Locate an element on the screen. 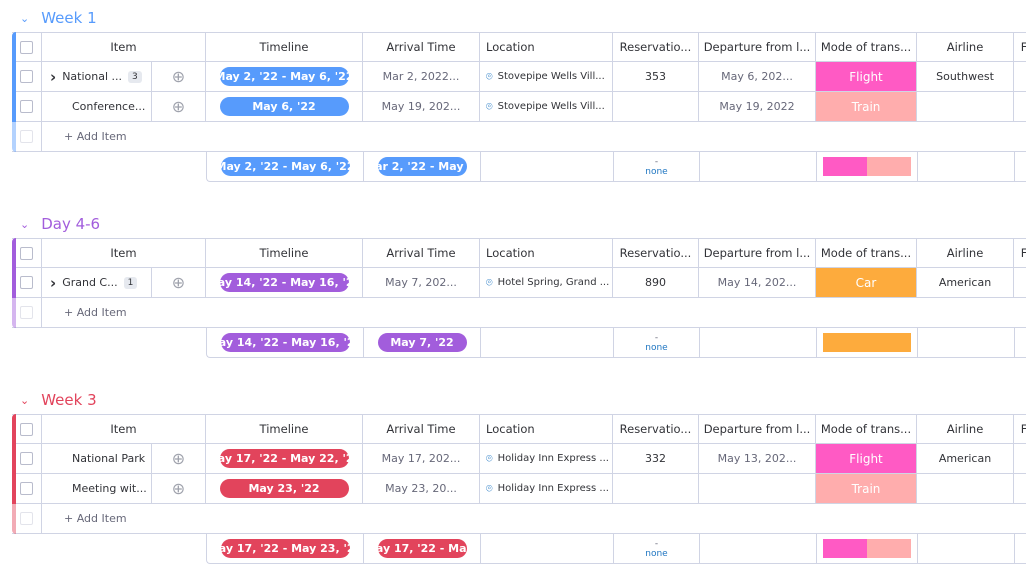 This screenshot has height=577, width=1026. timeline-cell: May 17, '22 - May 22, '22 is located at coordinates (284, 458).